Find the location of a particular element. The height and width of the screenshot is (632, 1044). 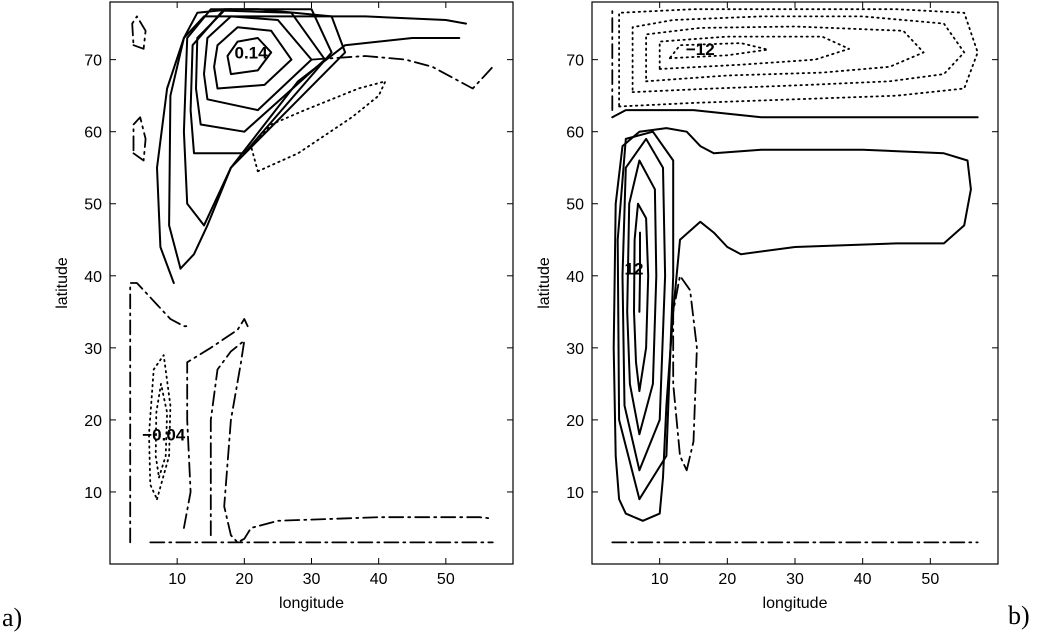

contour-value-label: 12 is located at coordinates (633, 269).